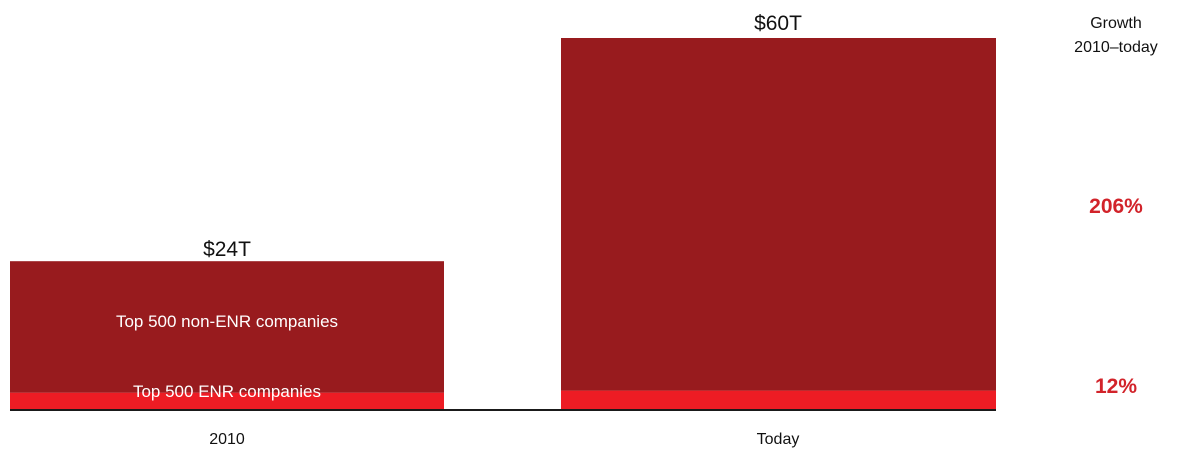  I want to click on segment-label-non-enr: Top 500 non-ENR companies, so click(227, 321).